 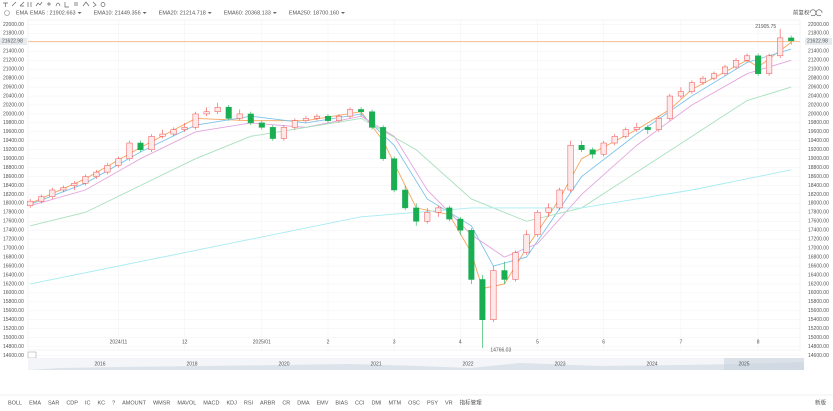 I want to click on y-tick-label: 15400.00, so click(x=13, y=320).